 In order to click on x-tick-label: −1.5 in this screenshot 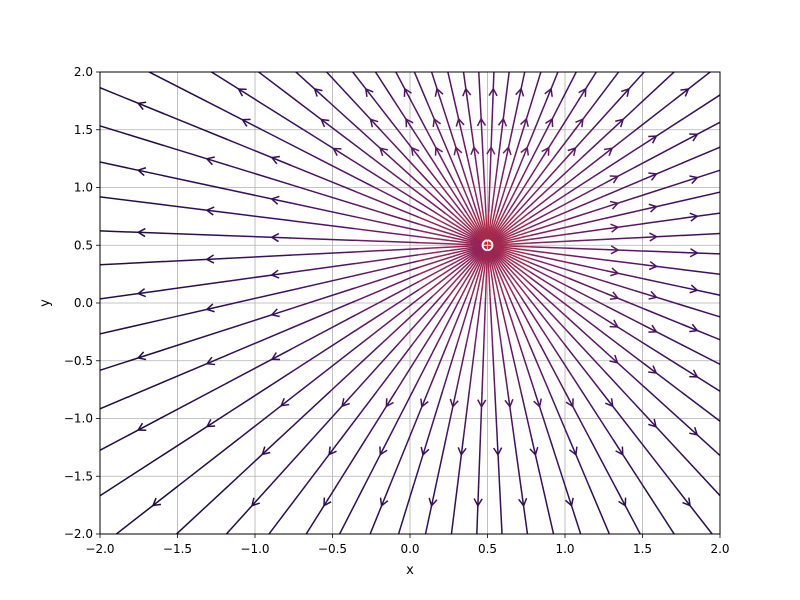, I will do `click(177, 549)`.